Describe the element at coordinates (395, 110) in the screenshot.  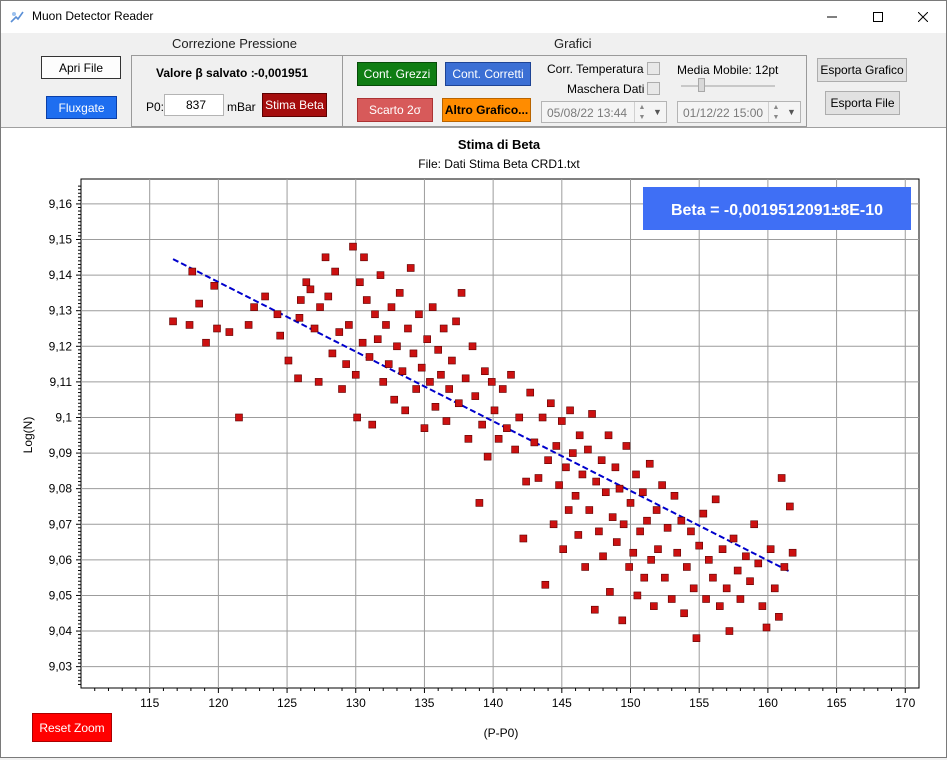
I see `scarto-button: Scarto 2σ` at that location.